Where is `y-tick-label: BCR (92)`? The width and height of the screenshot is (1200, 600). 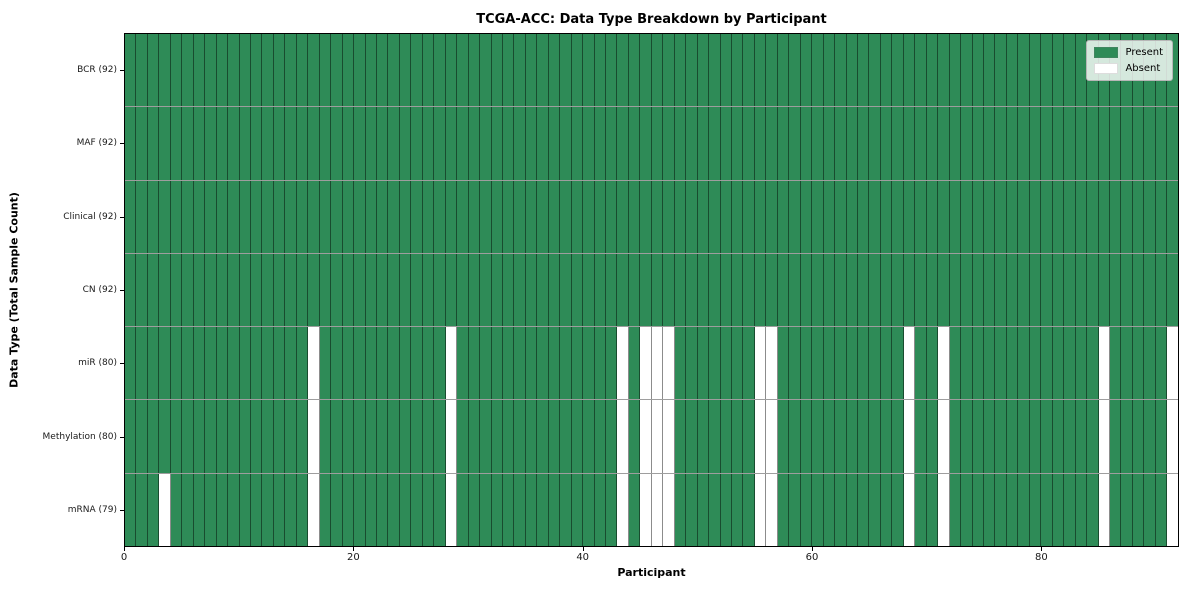
y-tick-label: BCR (92) is located at coordinates (97, 69).